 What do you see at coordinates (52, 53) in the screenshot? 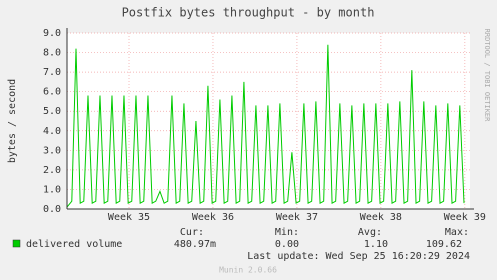
I see `y-tick-label: 8.0` at bounding box center [52, 53].